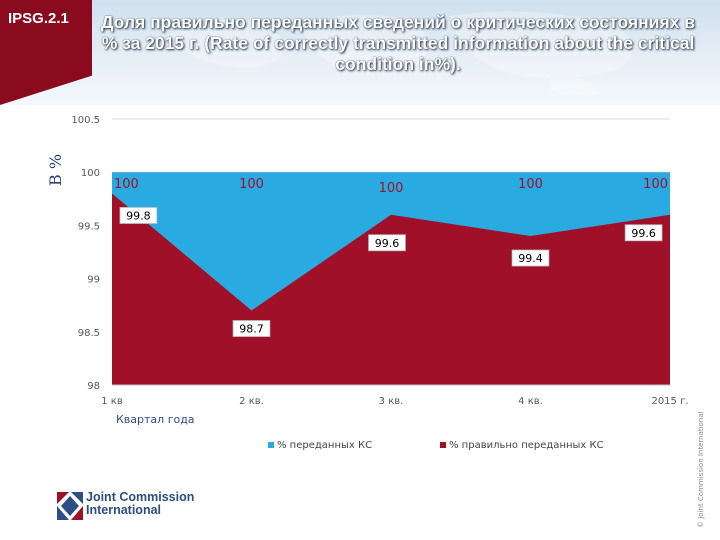 The width and height of the screenshot is (720, 540). Describe the element at coordinates (70, 506) in the screenshot. I see `jci-logo-icon` at that location.